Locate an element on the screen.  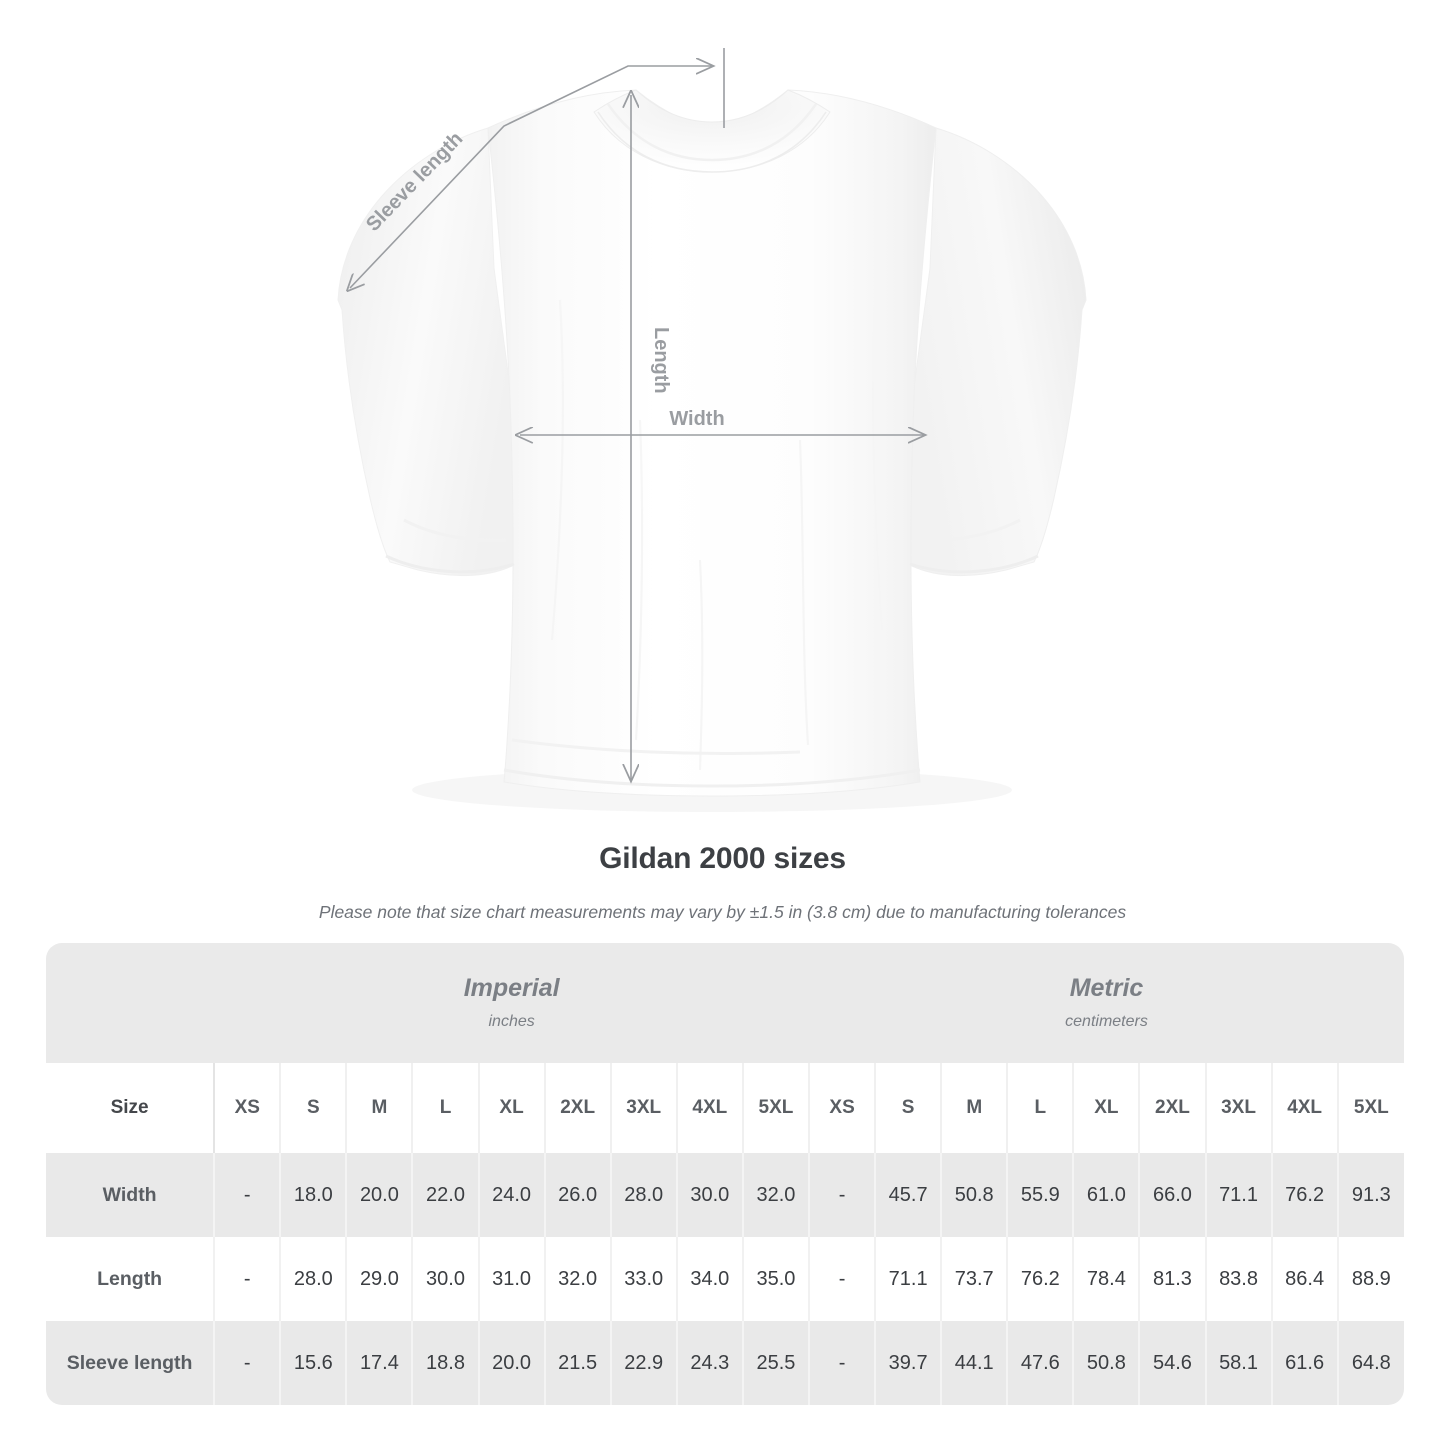
size-header-metric-m: M is located at coordinates (975, 1108).